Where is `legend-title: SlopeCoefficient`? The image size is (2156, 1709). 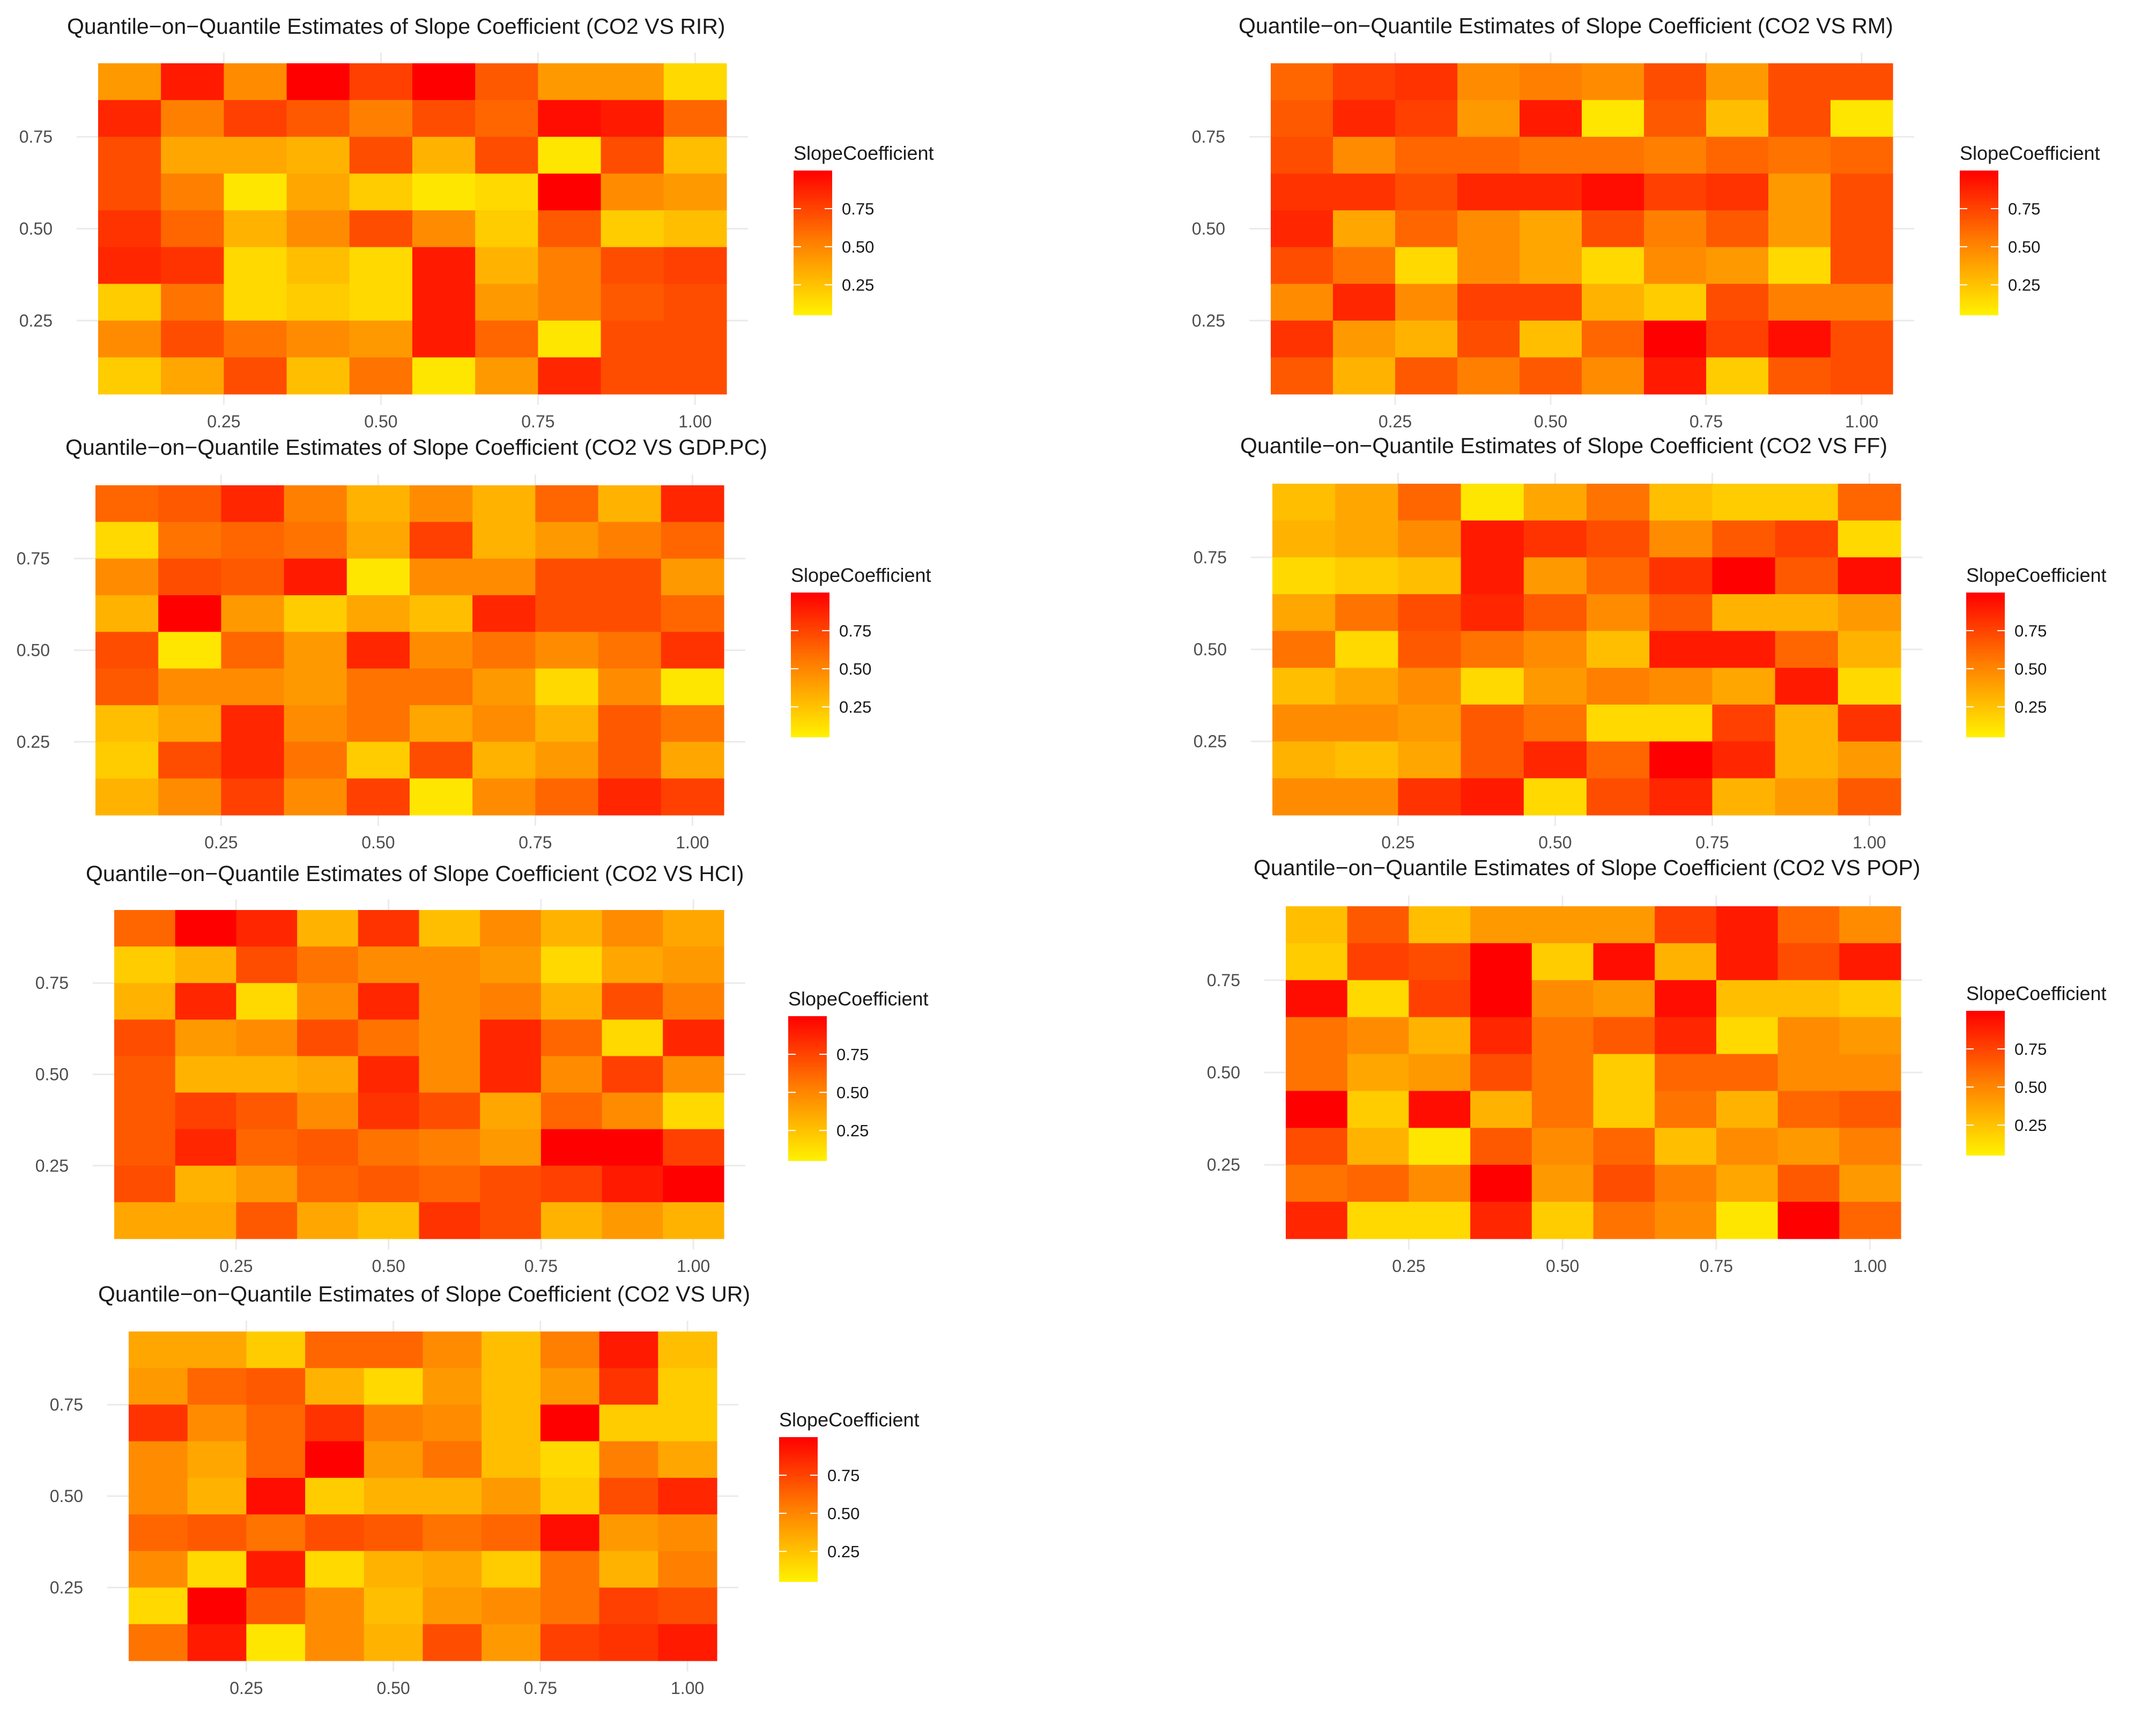
legend-title: SlopeCoefficient is located at coordinates (2030, 153).